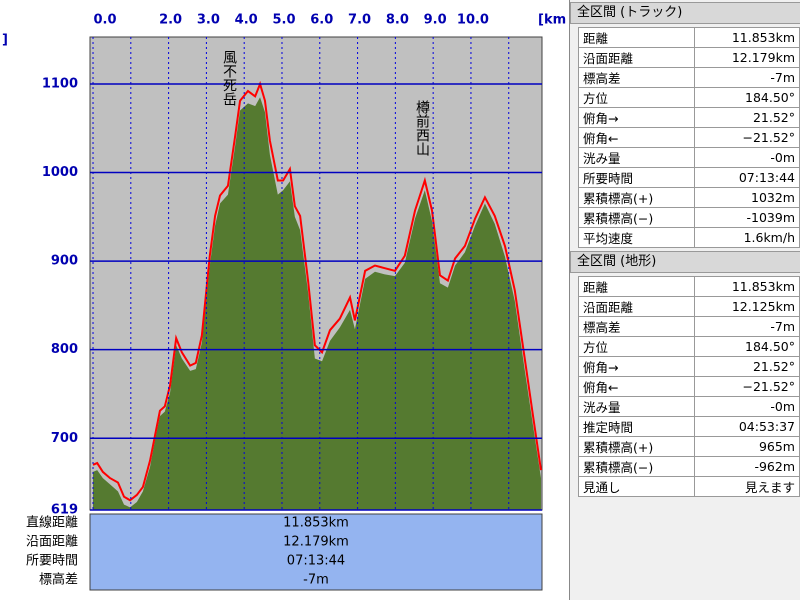 This screenshot has height=600, width=800. Describe the element at coordinates (5, 40) in the screenshot. I see `y-label: ]` at that location.